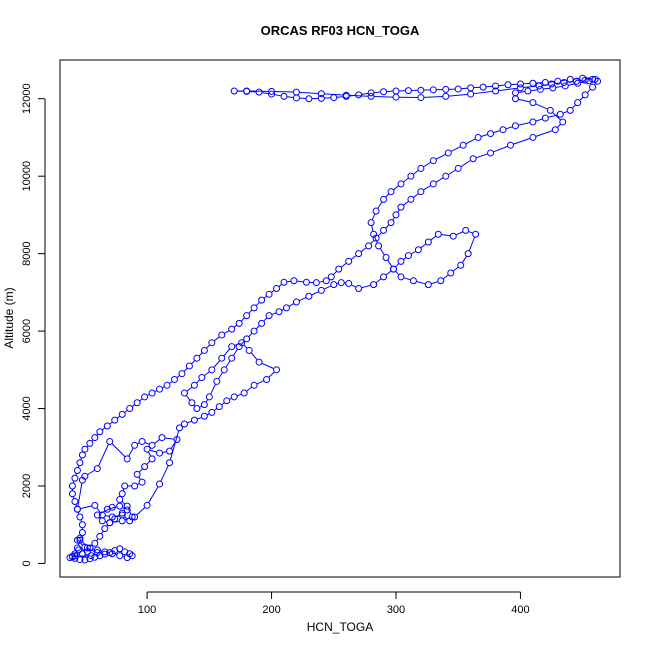 This screenshot has width=650, height=650. Describe the element at coordinates (27, 486) in the screenshot. I see `y-tick-label: 2000` at that location.